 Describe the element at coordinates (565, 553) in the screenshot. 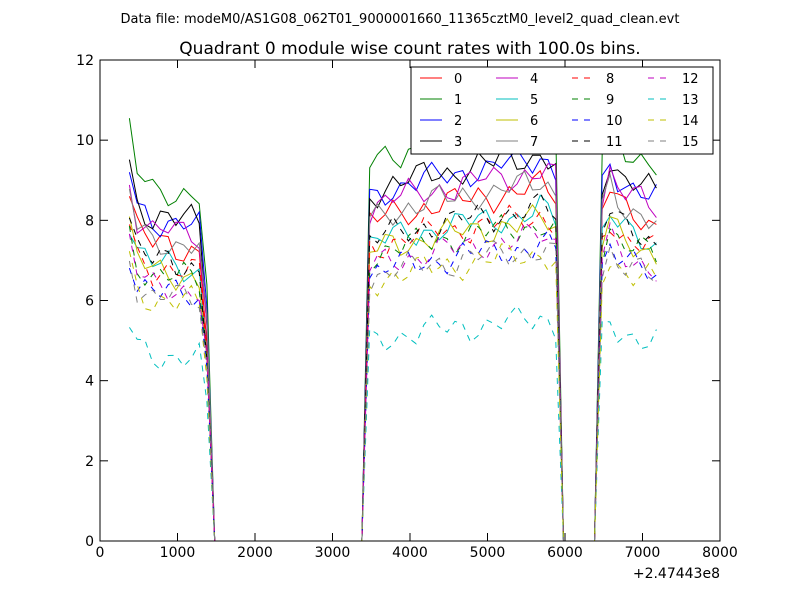

I see `x-tick-label: 6000` at that location.